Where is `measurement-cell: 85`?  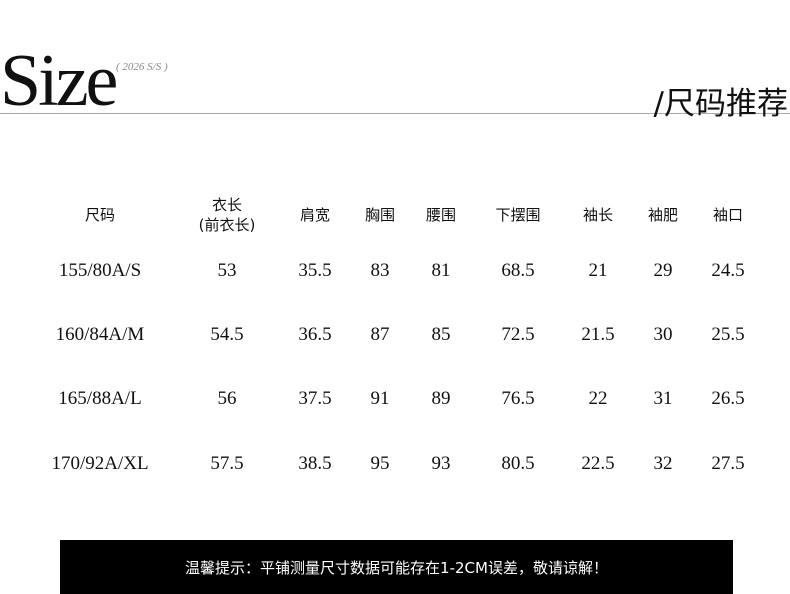
measurement-cell: 85 is located at coordinates (441, 334).